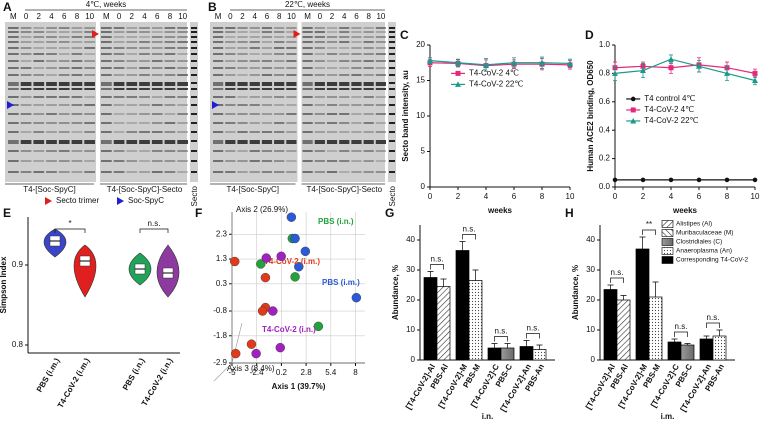  I want to click on panel-label: B, so click(212, 7).